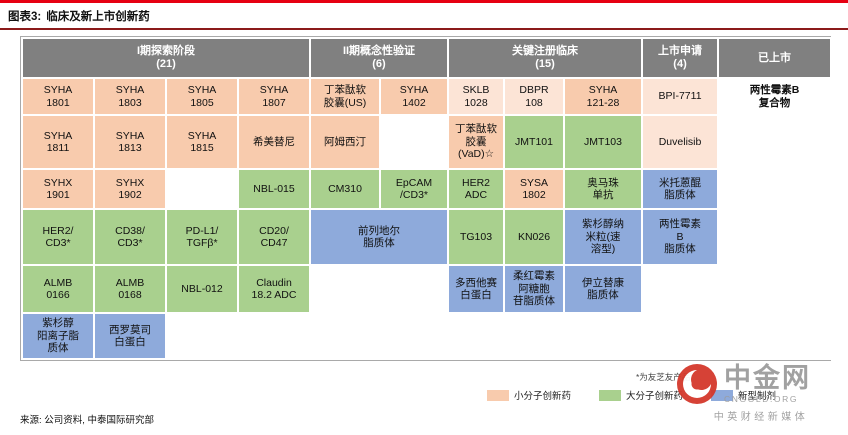 The image size is (848, 435). What do you see at coordinates (130, 142) in the screenshot?
I see `drug-cell: SYHA 1813` at bounding box center [130, 142].